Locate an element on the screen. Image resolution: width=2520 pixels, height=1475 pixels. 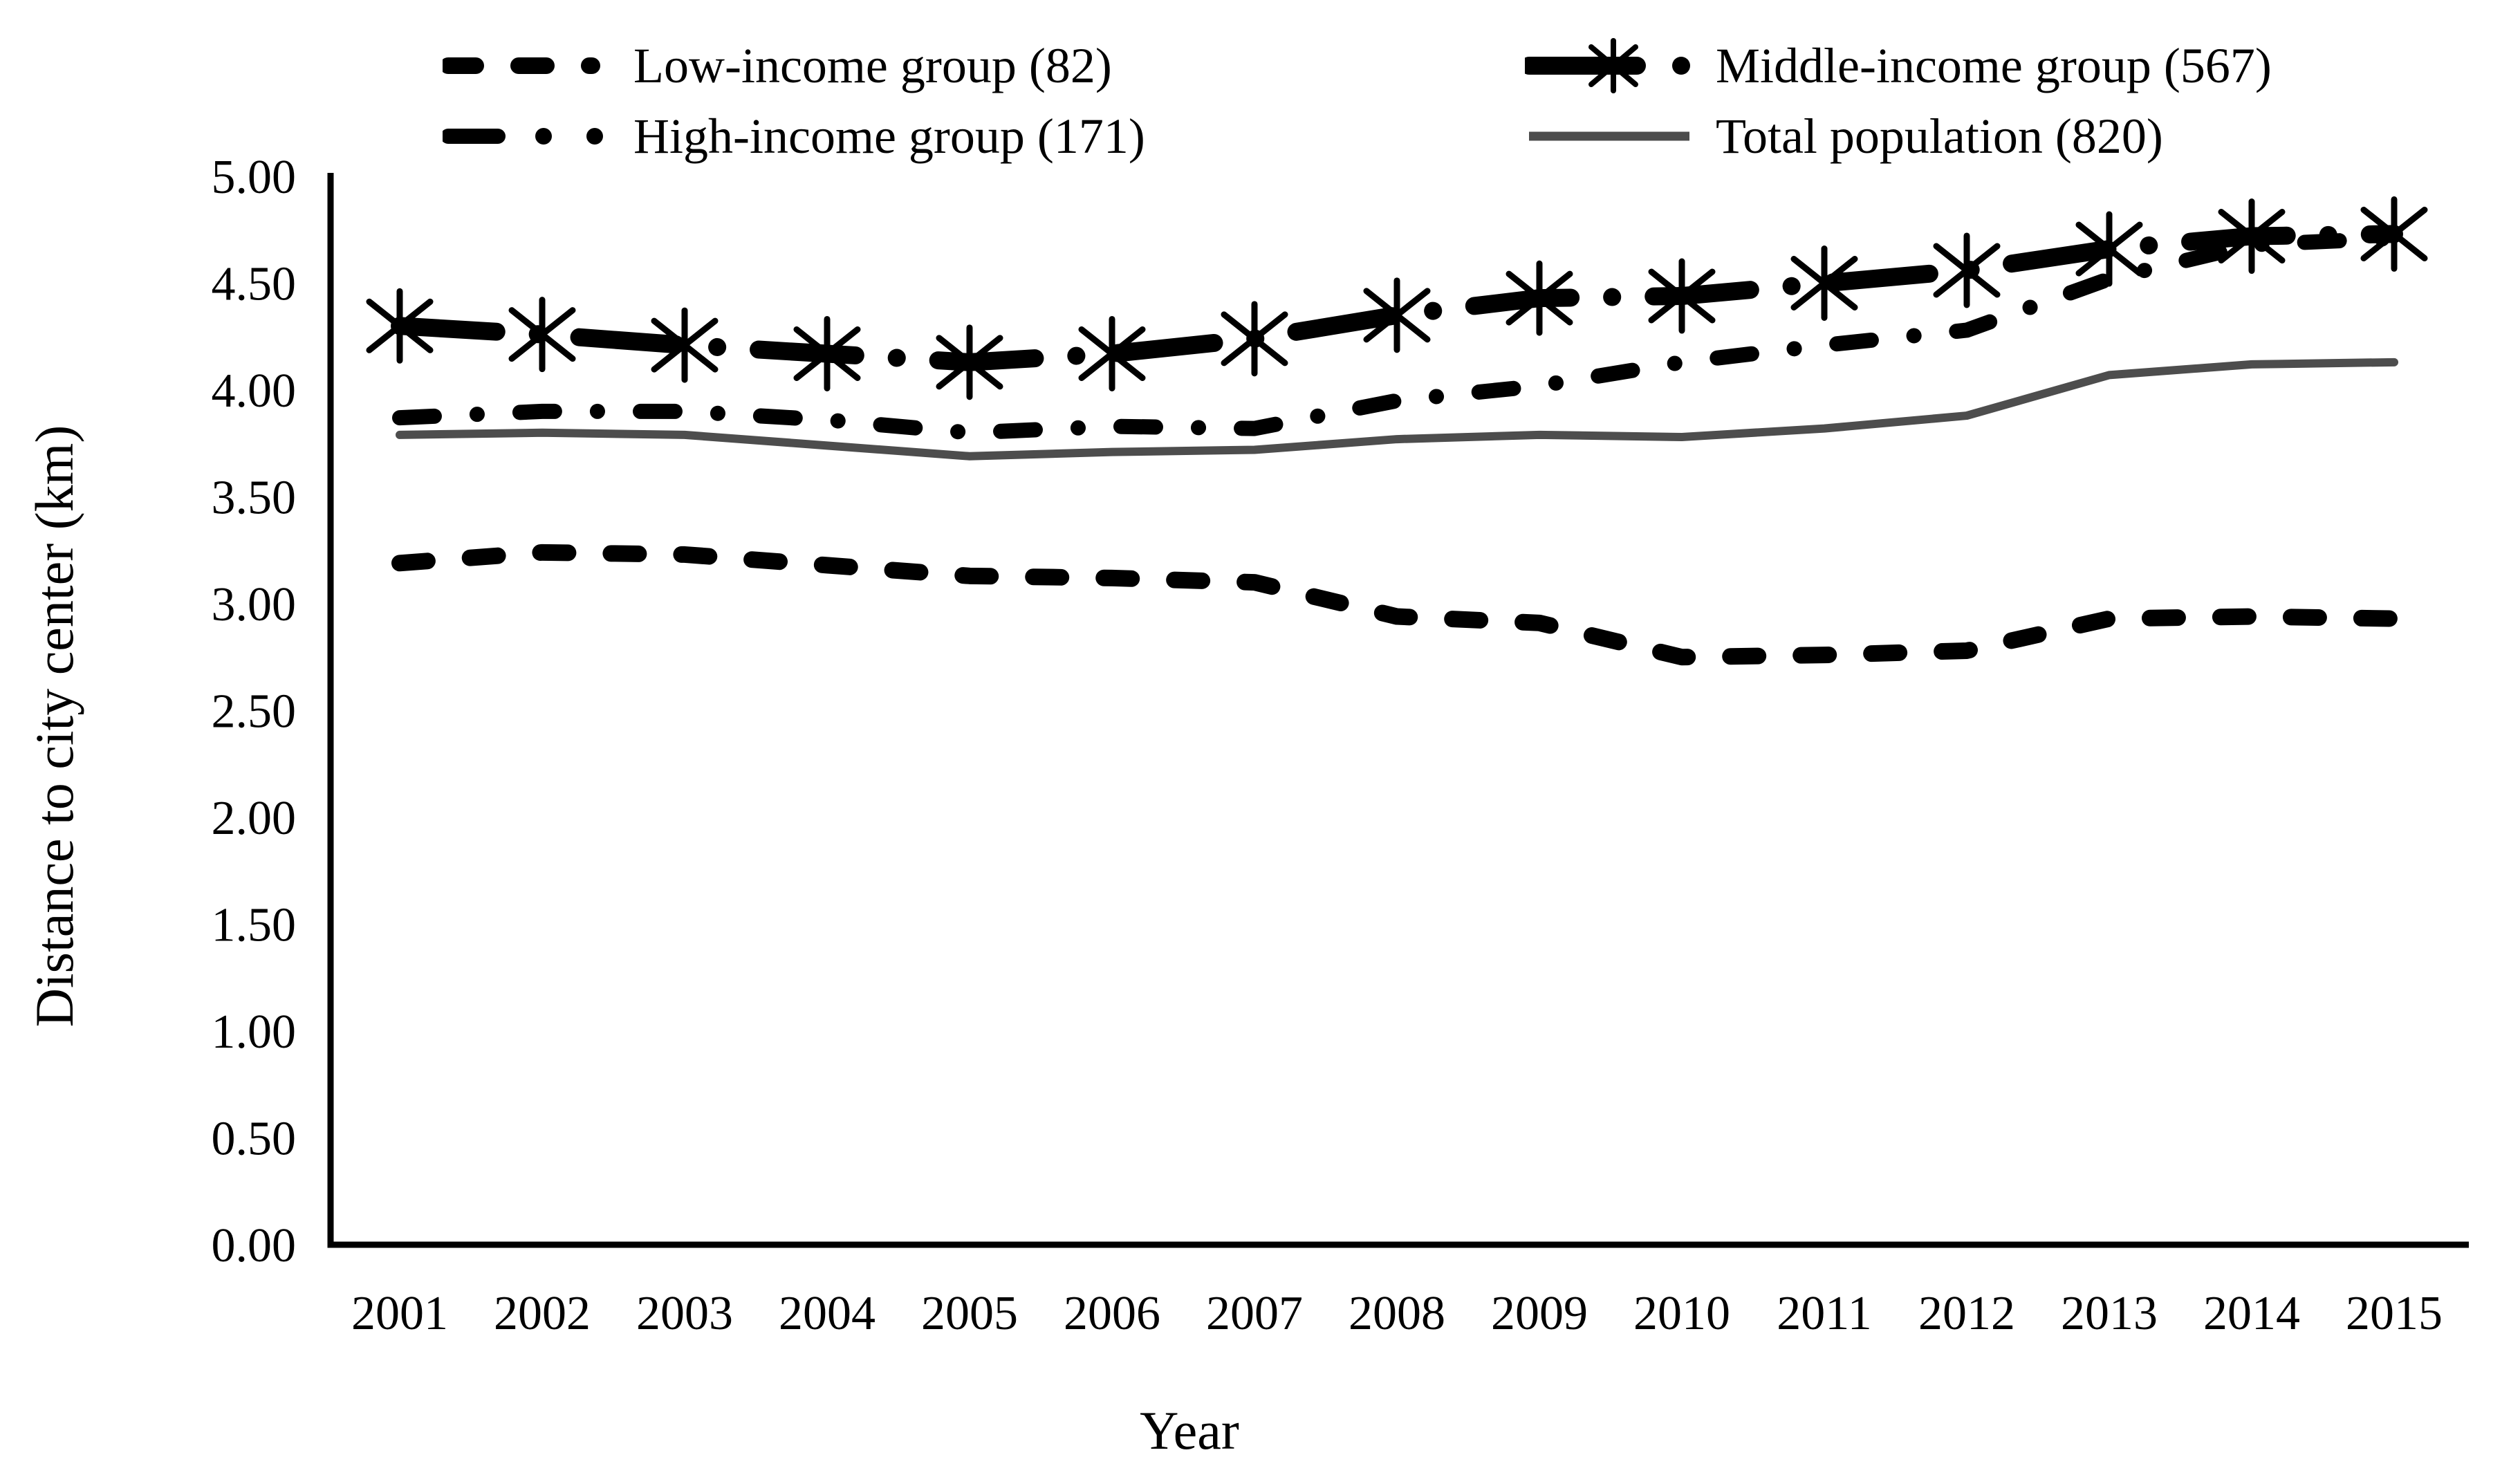
x-tick-label: 2015 is located at coordinates (2394, 1313).